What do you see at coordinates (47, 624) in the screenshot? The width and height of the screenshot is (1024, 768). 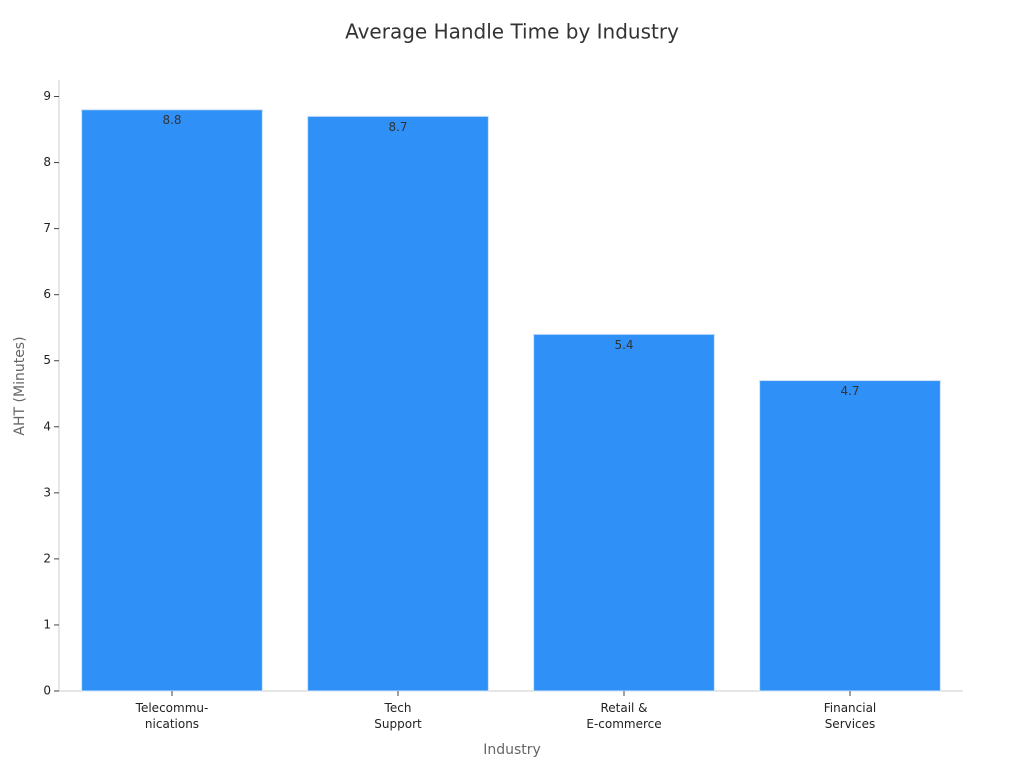 I see `y-tick-label: 1` at bounding box center [47, 624].